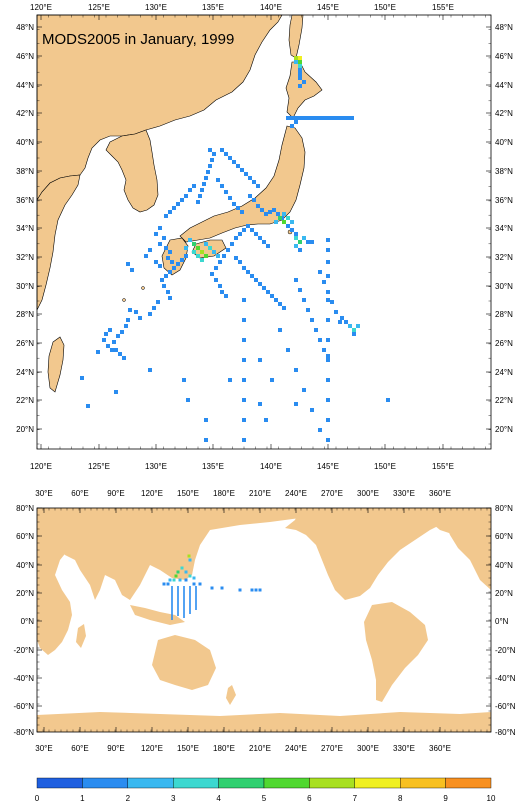  What do you see at coordinates (188, 493) in the screenshot?
I see `lon-label-top: 150°E` at bounding box center [188, 493].